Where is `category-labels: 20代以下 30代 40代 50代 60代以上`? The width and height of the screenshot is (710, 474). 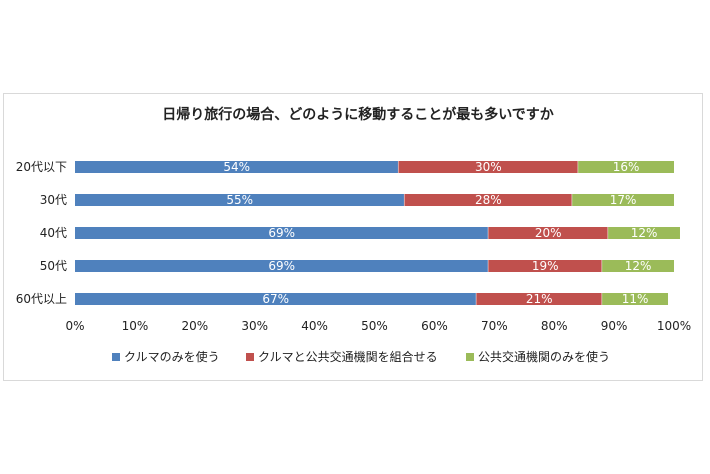
category-labels: 20代以下 30代 40代 50代 60代以上 is located at coordinates (41, 233).